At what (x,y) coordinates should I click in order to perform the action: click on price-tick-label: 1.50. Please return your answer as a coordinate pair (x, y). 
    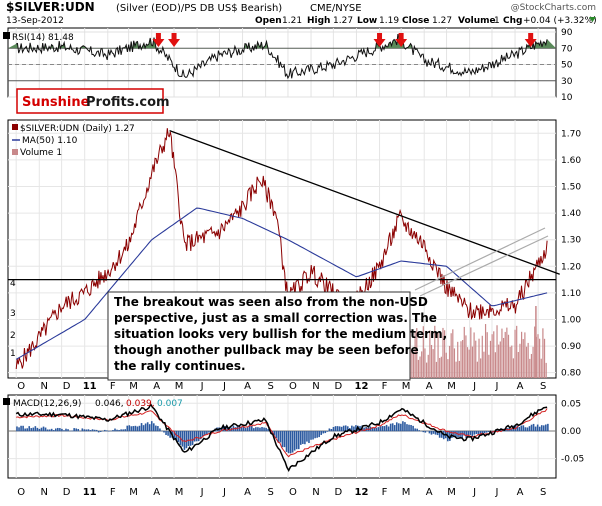
    Looking at the image, I should click on (571, 187).